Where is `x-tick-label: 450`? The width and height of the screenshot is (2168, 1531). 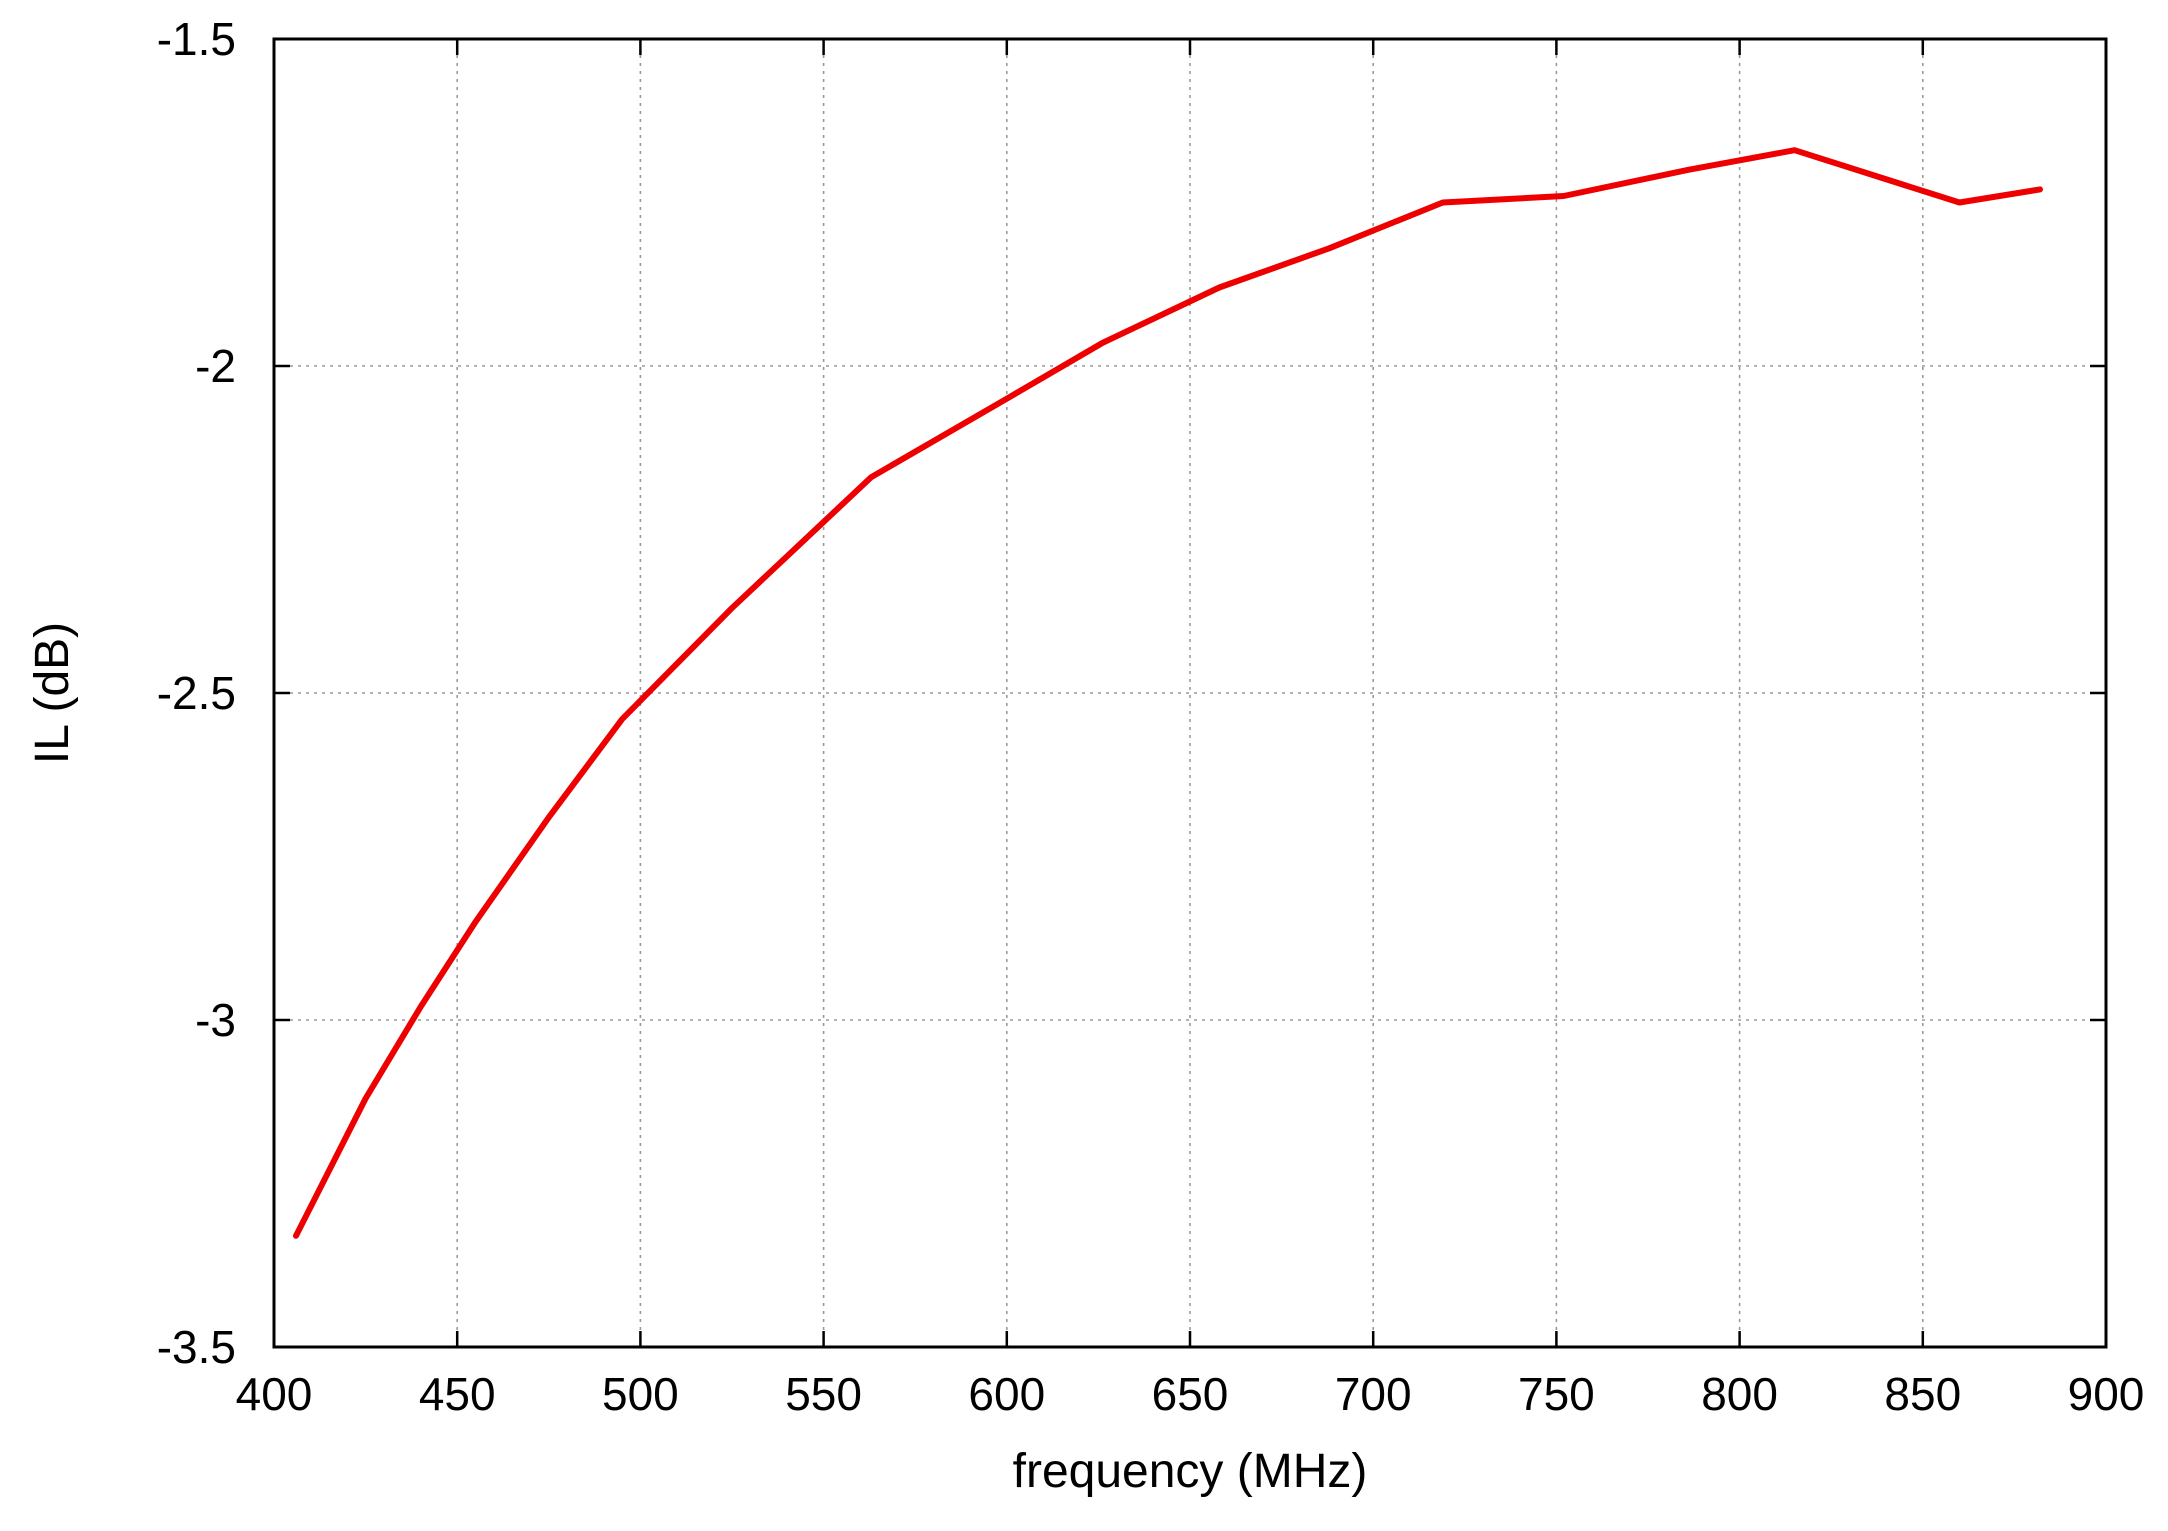 x-tick-label: 450 is located at coordinates (457, 1394).